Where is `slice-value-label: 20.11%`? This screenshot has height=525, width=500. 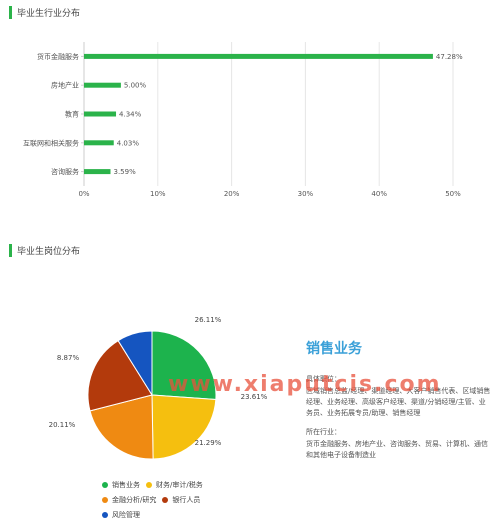 slice-value-label: 20.11% is located at coordinates (62, 425).